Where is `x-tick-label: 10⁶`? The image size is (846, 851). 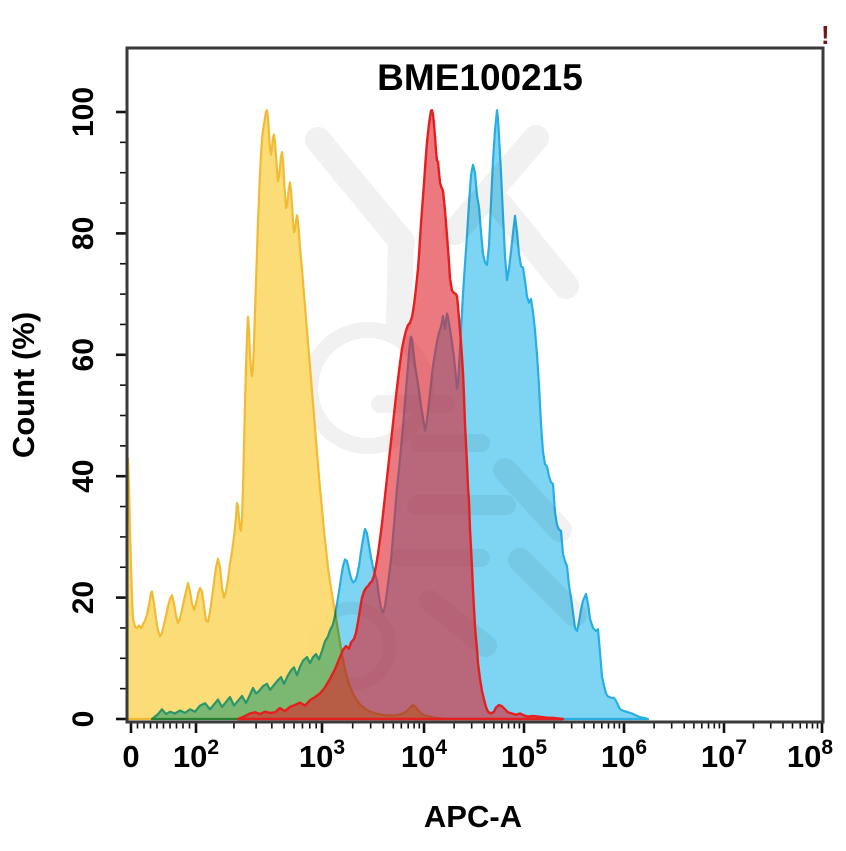
x-tick-label: 10⁶ is located at coordinates (624, 755).